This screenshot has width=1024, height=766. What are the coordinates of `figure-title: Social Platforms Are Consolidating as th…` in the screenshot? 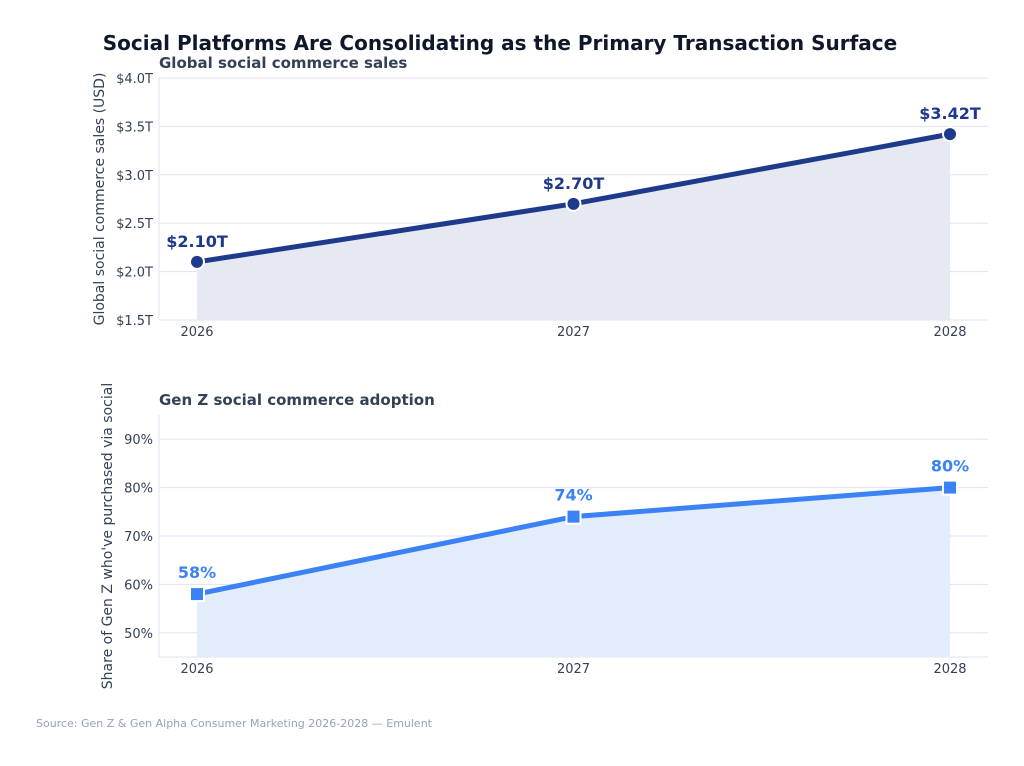 It's located at (500, 43).